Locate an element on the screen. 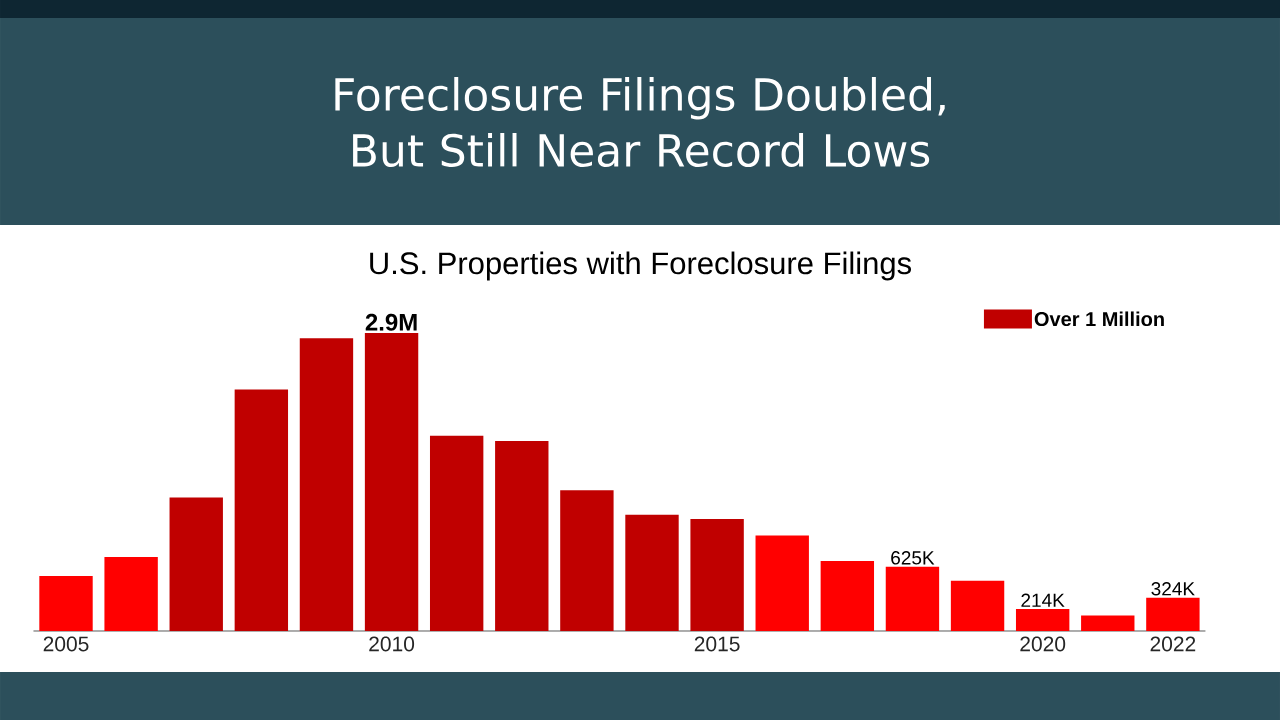  x-tick-label: 2010 is located at coordinates (392, 644).